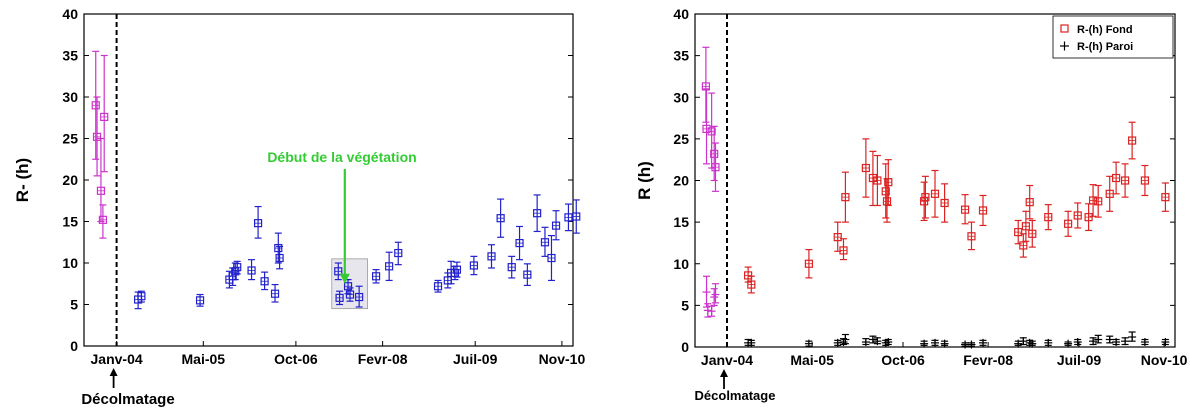 The width and height of the screenshot is (1190, 410). I want to click on annotation-arrow-head, so click(344, 278).